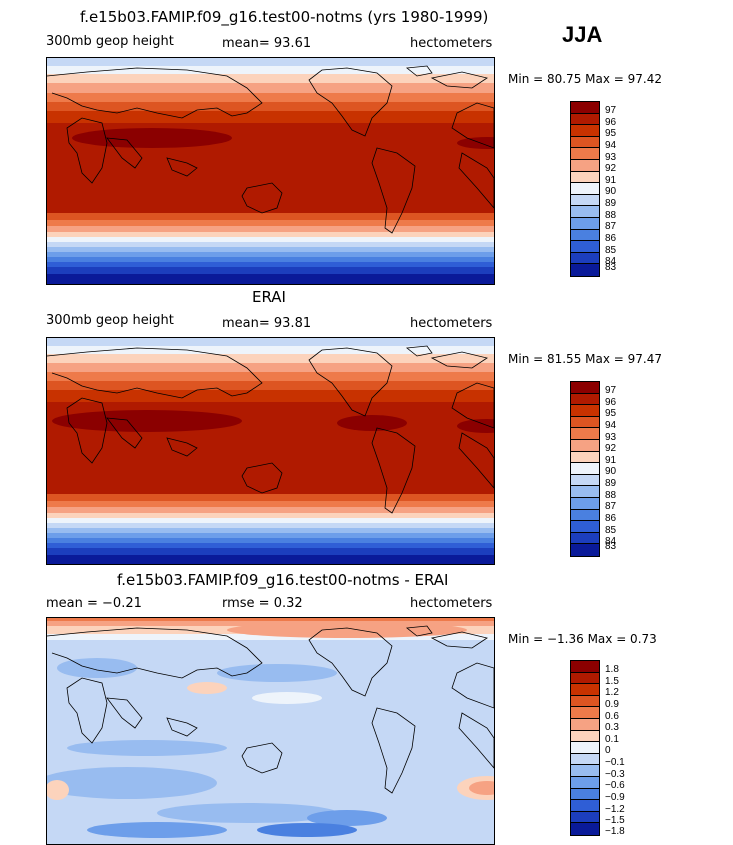 The width and height of the screenshot is (733, 845). I want to click on panel3-coastlines, so click(270, 709).